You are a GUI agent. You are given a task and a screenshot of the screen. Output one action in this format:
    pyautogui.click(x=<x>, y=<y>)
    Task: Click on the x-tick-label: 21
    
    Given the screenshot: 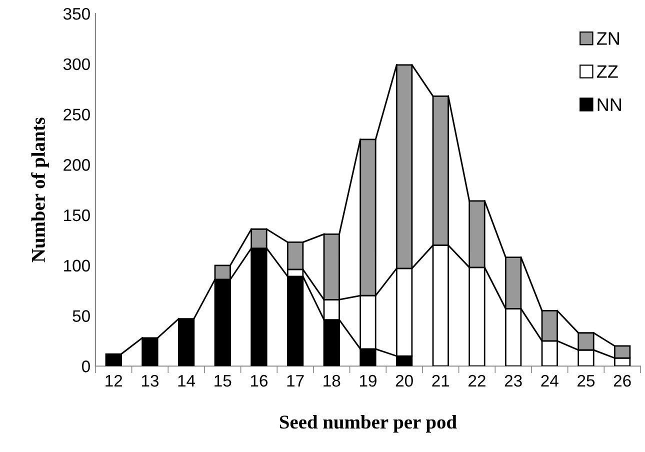 What is the action you would take?
    pyautogui.click(x=441, y=380)
    